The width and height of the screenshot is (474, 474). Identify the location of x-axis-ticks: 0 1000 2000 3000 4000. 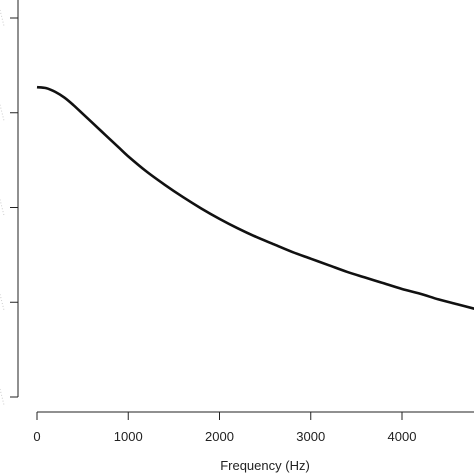
(224, 428).